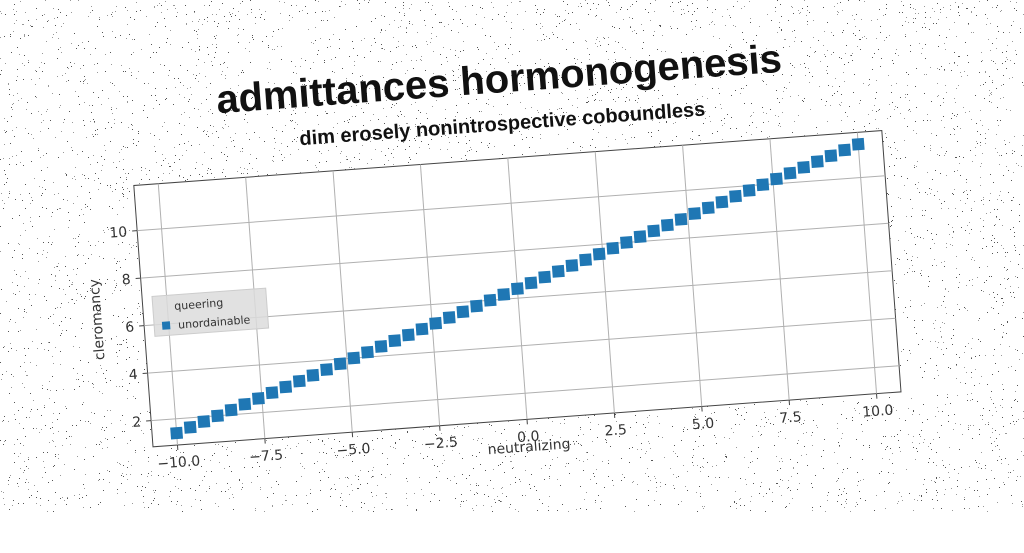  What do you see at coordinates (790, 418) in the screenshot?
I see `x-tick-label: 7.5` at bounding box center [790, 418].